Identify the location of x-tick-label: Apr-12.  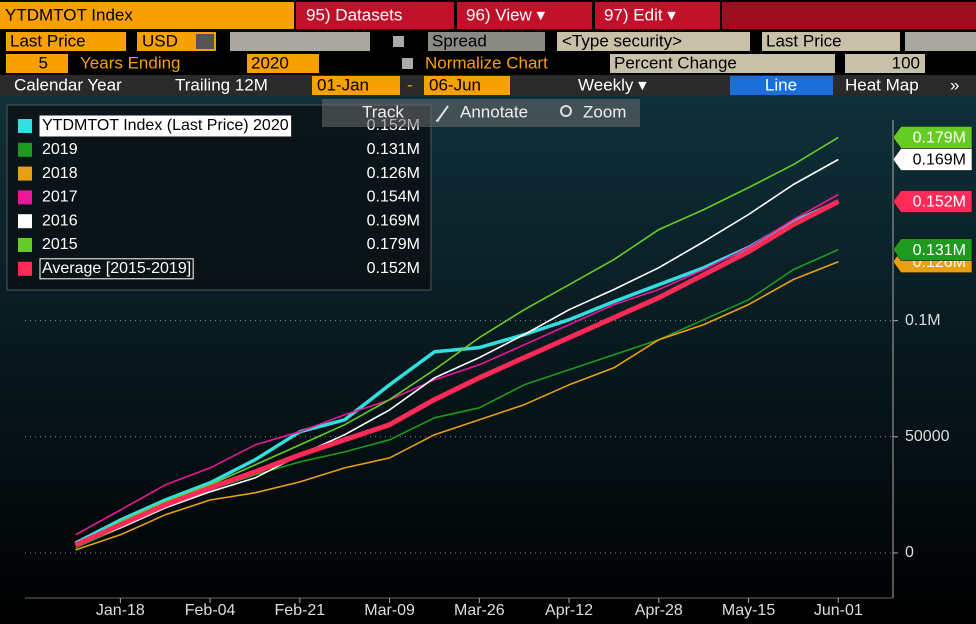
(569, 610).